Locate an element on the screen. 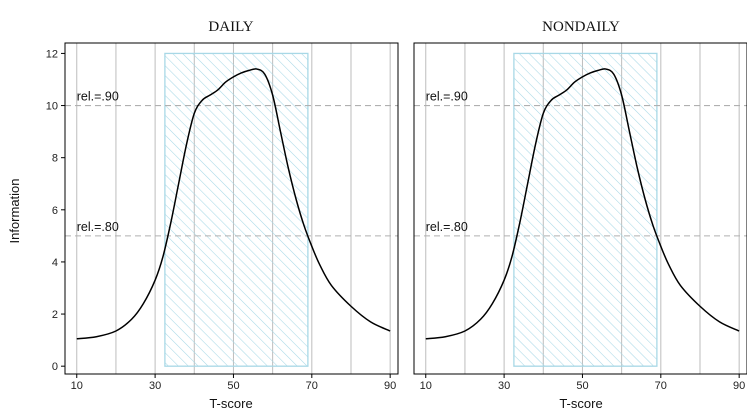 This screenshot has height=412, width=747. panel-nondaily-reference-label-1: rel.=.80 is located at coordinates (447, 227).